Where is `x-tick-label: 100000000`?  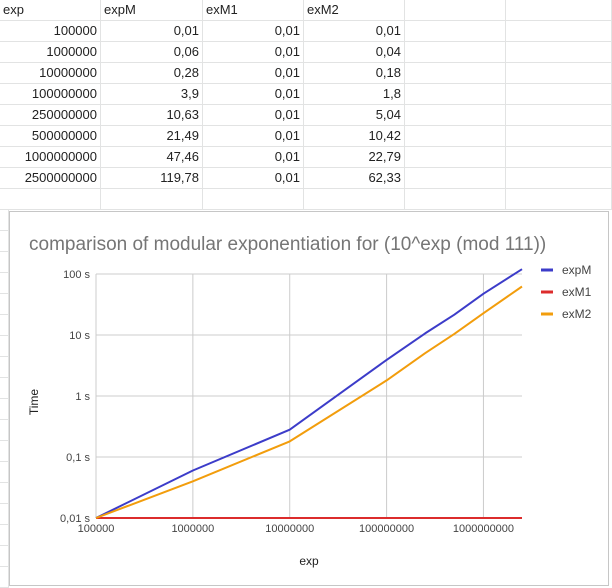 x-tick-label: 100000000 is located at coordinates (386, 529).